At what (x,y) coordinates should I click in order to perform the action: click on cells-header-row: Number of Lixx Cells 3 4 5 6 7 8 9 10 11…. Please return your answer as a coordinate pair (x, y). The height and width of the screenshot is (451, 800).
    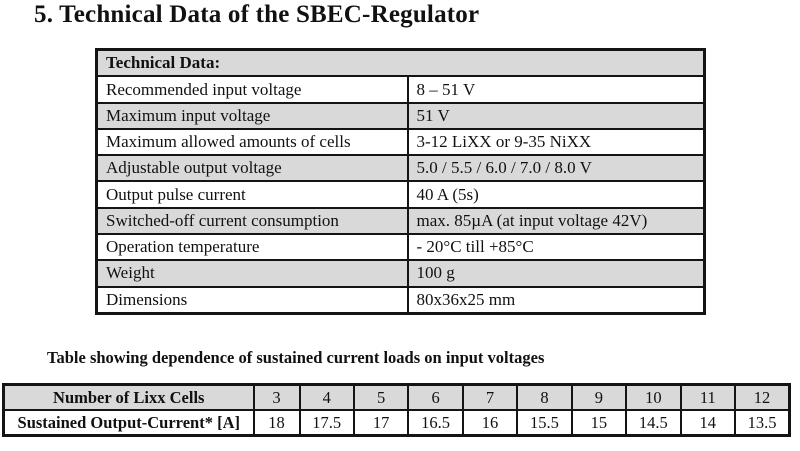
    Looking at the image, I should click on (396, 397).